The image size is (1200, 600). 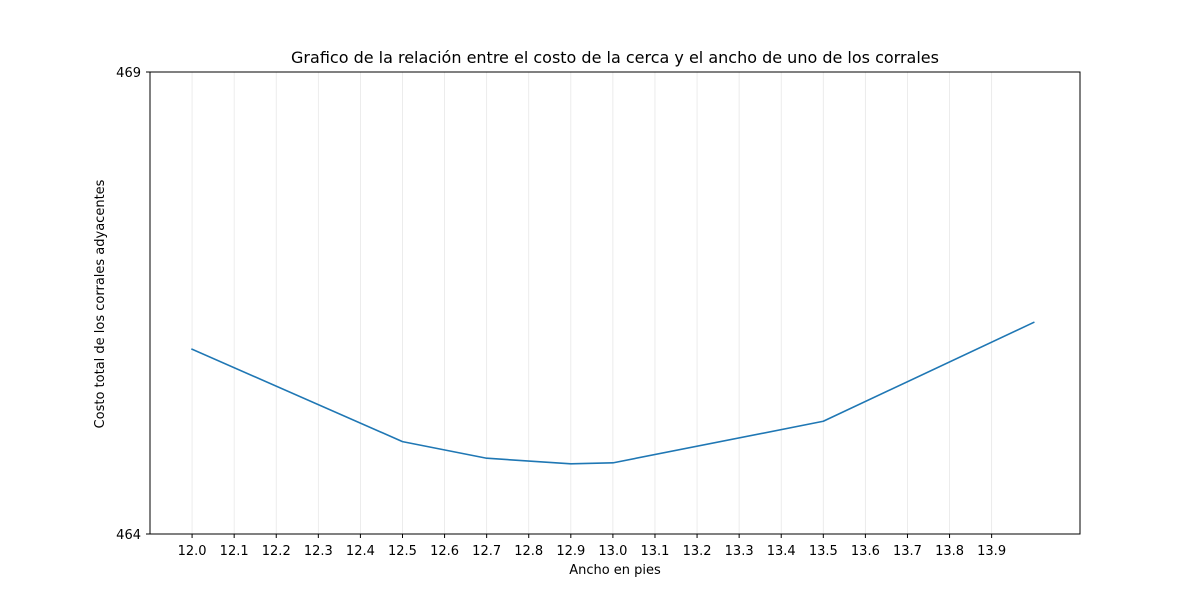 What do you see at coordinates (823, 551) in the screenshot?
I see `x-tick-label: 13.5` at bounding box center [823, 551].